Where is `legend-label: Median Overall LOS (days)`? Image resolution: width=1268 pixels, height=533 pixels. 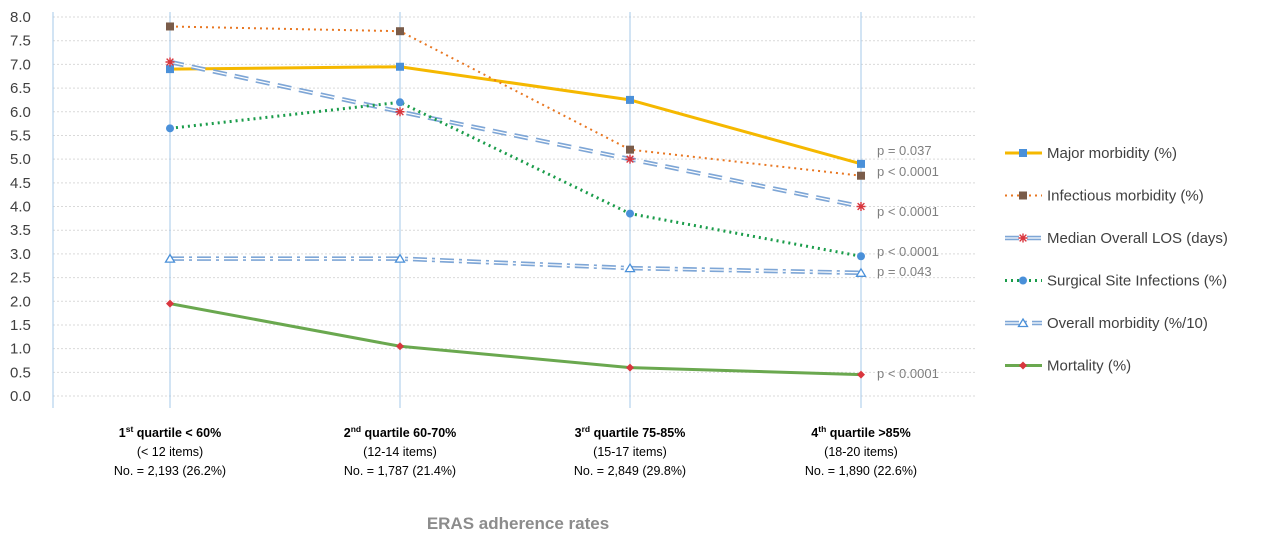 legend-label: Median Overall LOS (days) is located at coordinates (1137, 238).